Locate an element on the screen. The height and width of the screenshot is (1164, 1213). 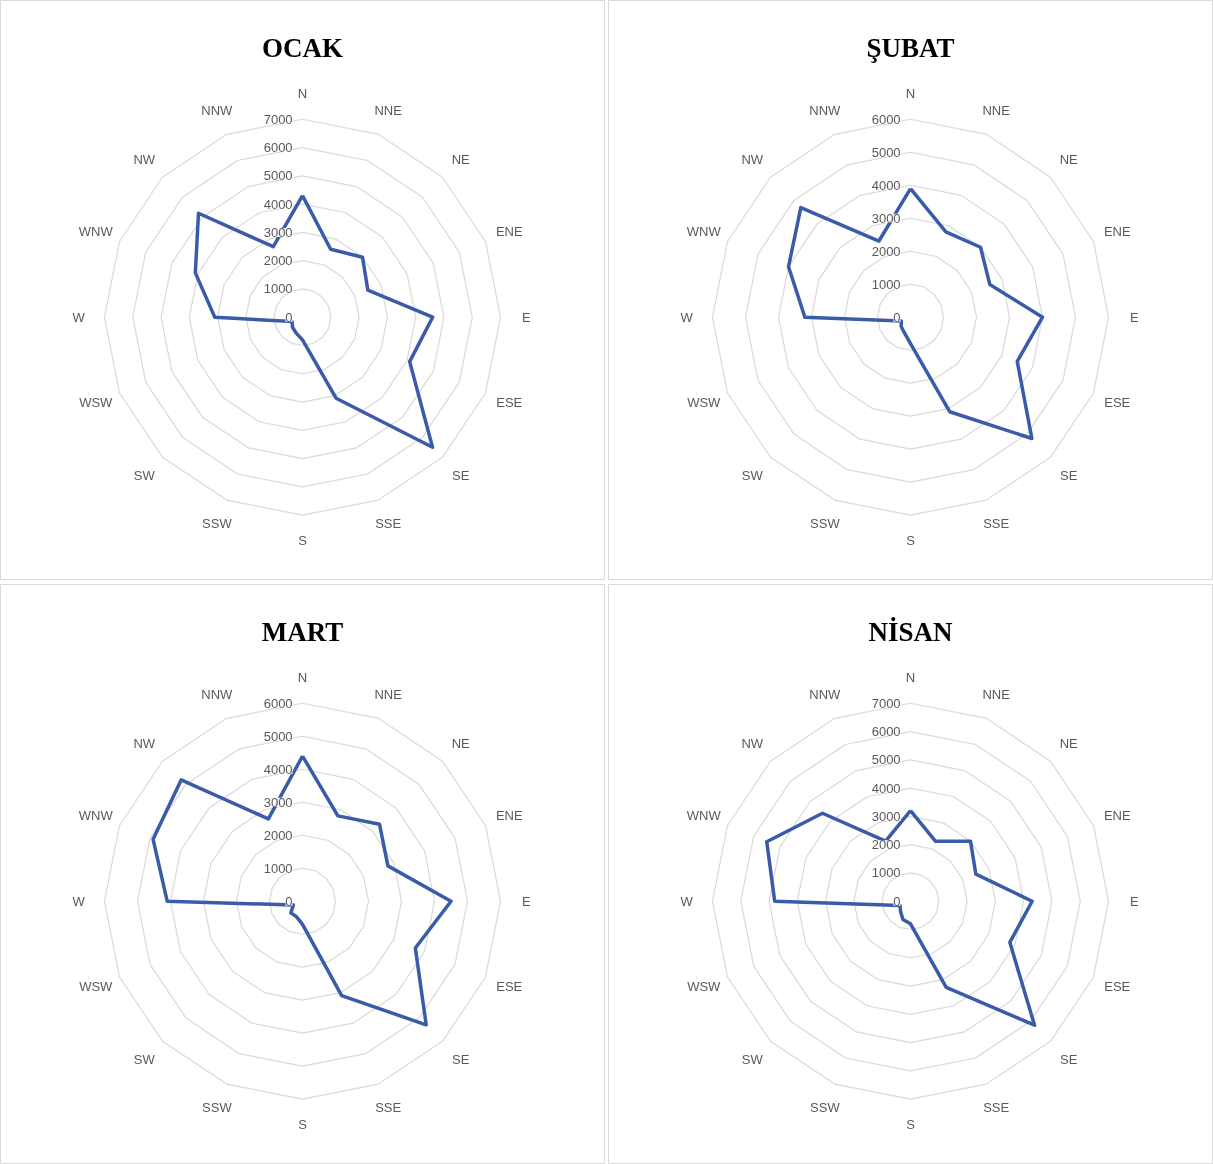
chart-title: OCAK is located at coordinates (302, 48).